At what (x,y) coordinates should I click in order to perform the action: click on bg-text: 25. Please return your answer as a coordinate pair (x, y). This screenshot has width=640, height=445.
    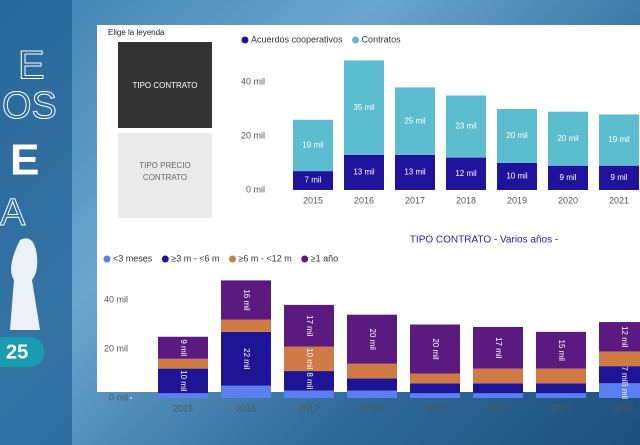
    Looking at the image, I should click on (17, 352).